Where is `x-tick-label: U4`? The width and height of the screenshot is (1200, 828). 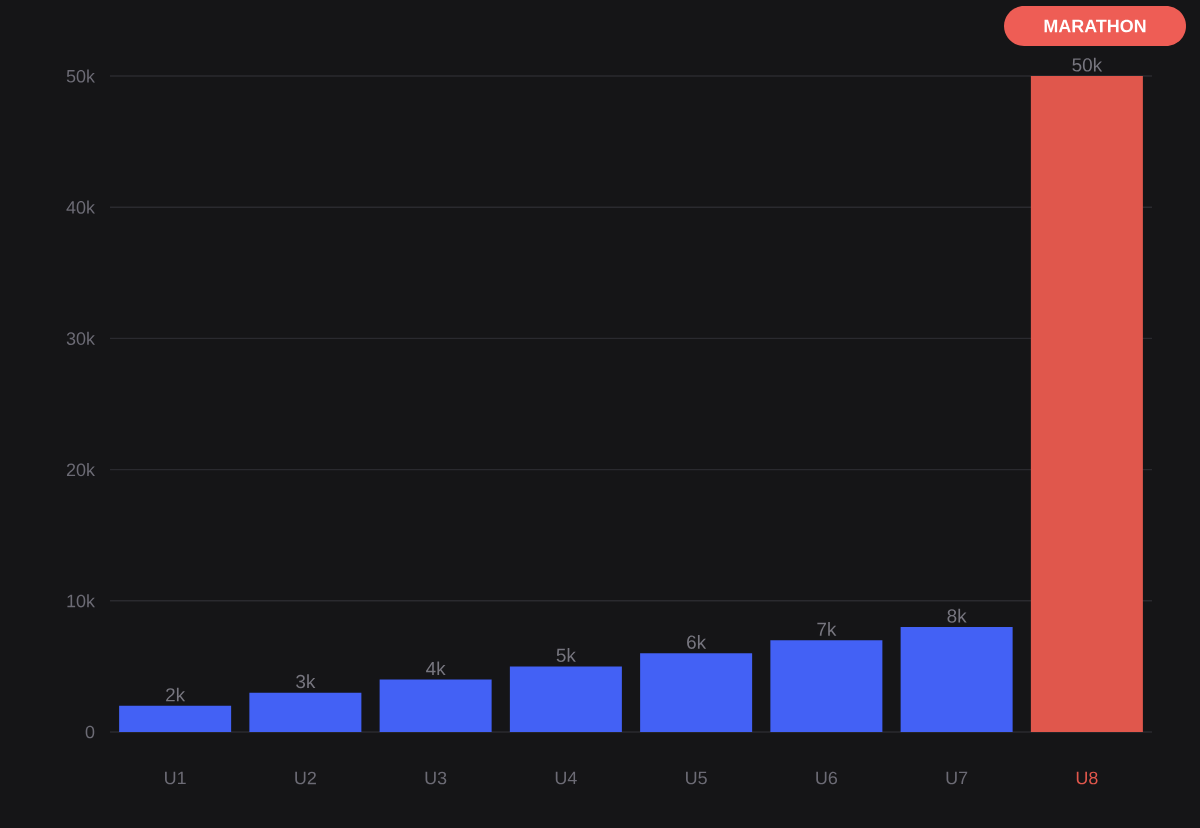
x-tick-label: U4 is located at coordinates (566, 778).